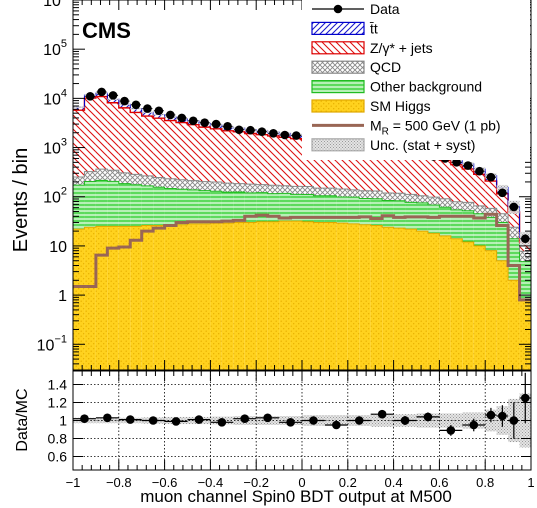 The image size is (537, 508). Describe the element at coordinates (55, 97) in the screenshot. I see `y-tick-label: 10⁴` at that location.